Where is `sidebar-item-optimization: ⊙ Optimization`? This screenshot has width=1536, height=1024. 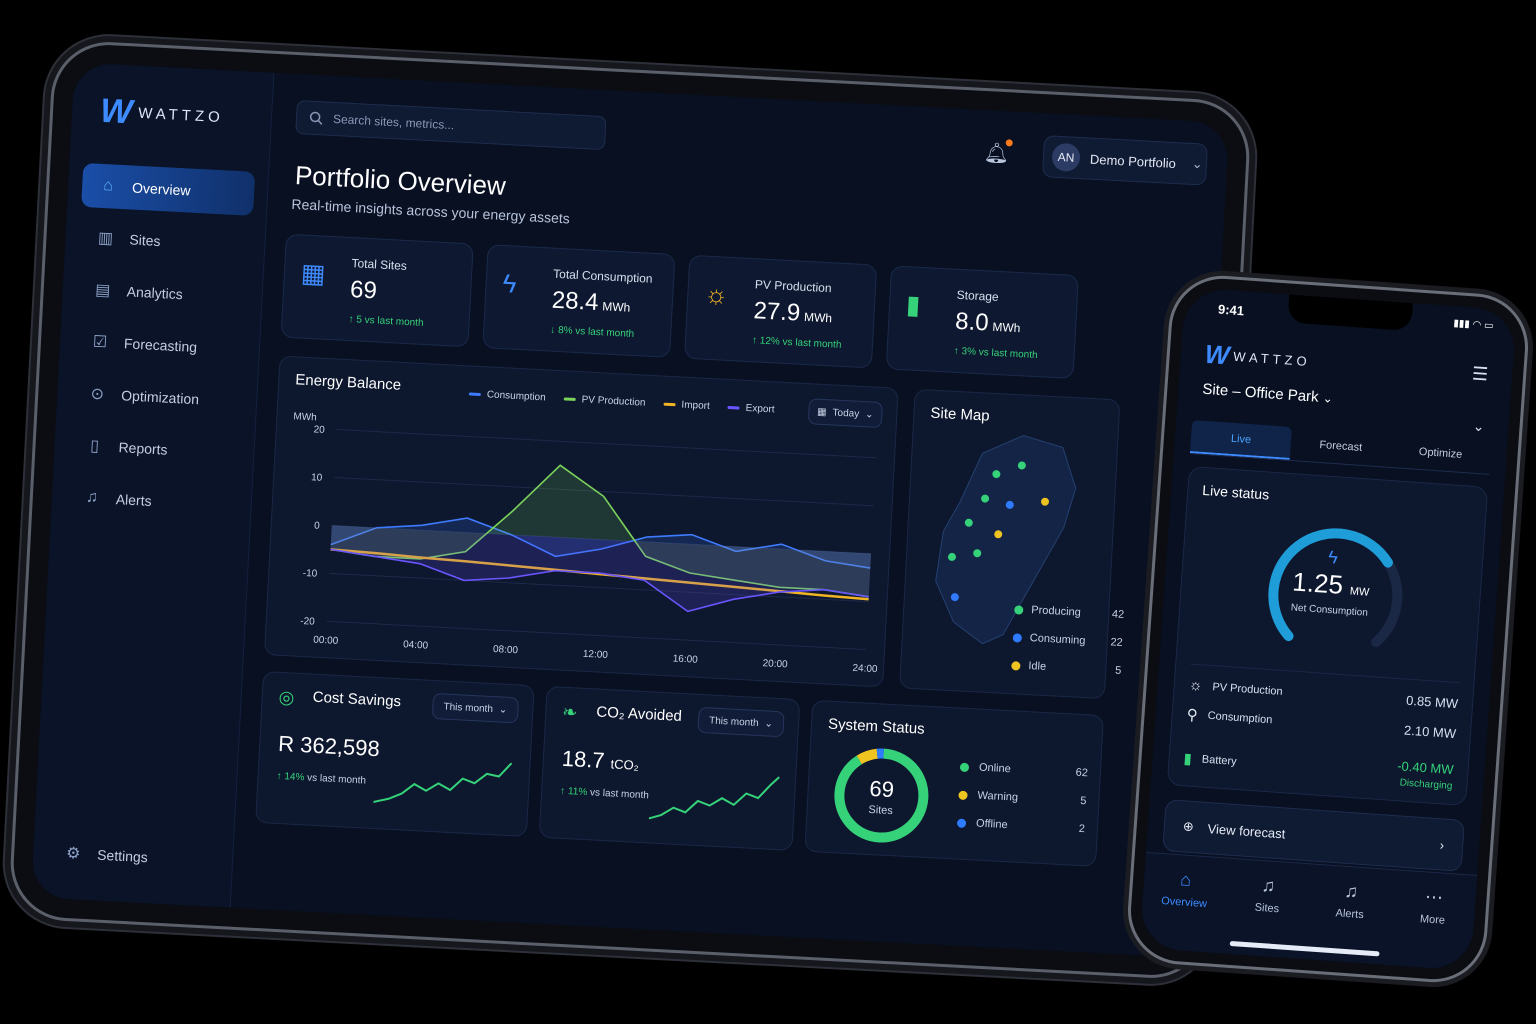
sidebar-item-optimization: ⊙ Optimization is located at coordinates (157, 397).